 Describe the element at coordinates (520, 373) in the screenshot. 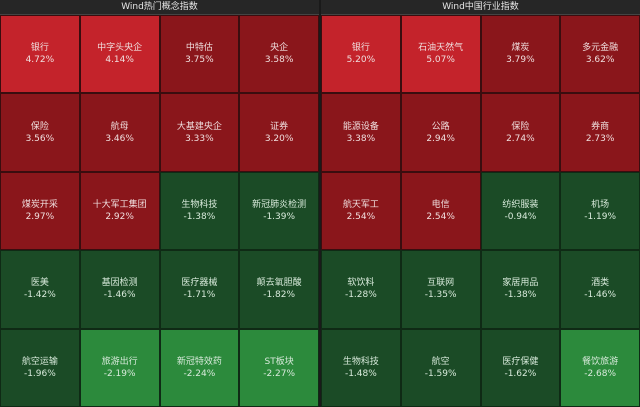

I see `tile-value: -1.62%` at that location.